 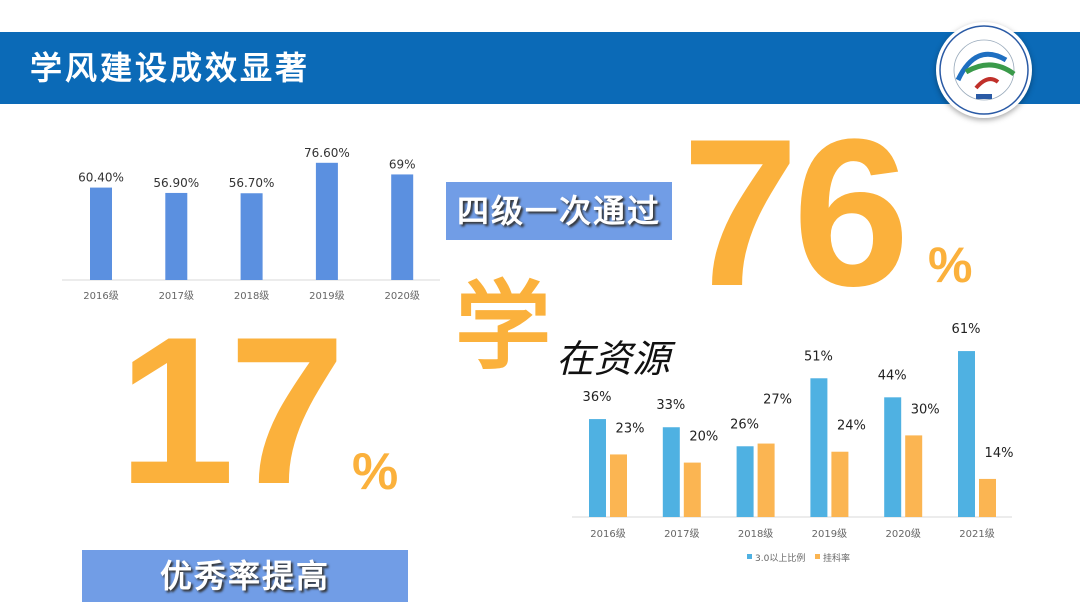 I want to click on chart2-data-label: 51%, so click(x=818, y=356).